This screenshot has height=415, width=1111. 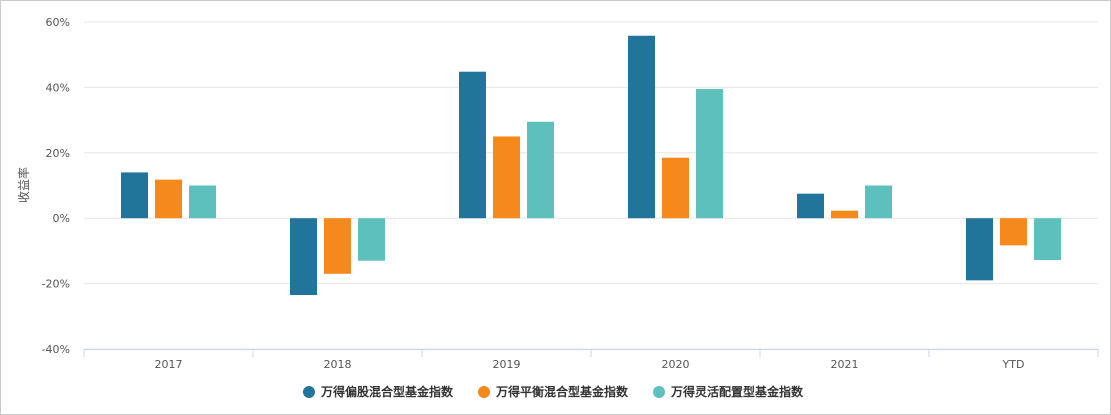 I want to click on legend-label: 万得平衡混合型基金指数, so click(x=562, y=391).